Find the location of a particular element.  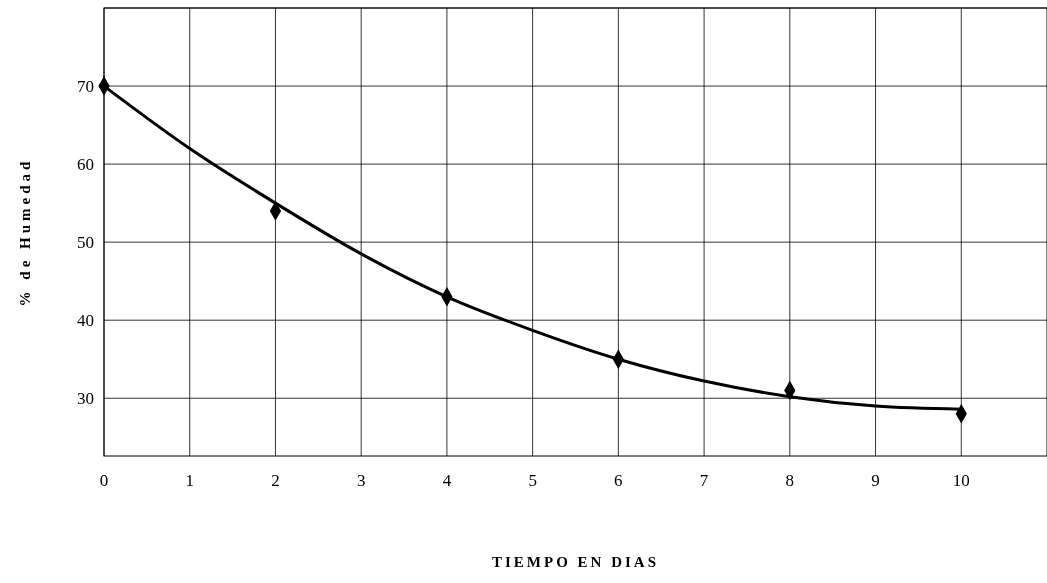

x-tick-label: 1 is located at coordinates (189, 480).